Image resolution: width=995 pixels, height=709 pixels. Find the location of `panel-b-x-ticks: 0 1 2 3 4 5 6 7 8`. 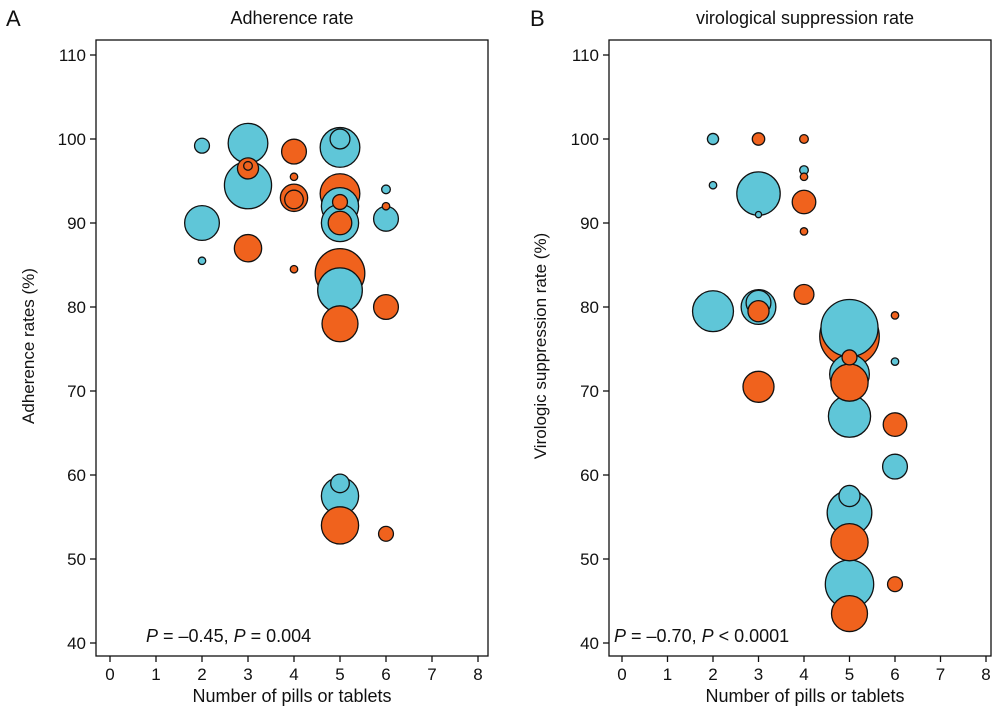

panel-b-x-ticks: 0 1 2 3 4 5 6 7 8 is located at coordinates (804, 670).